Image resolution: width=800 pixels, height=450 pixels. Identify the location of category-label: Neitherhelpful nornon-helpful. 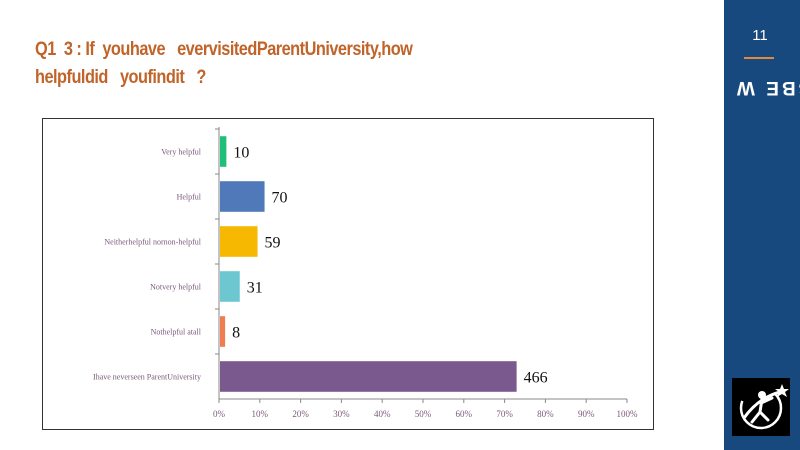
(152, 242).